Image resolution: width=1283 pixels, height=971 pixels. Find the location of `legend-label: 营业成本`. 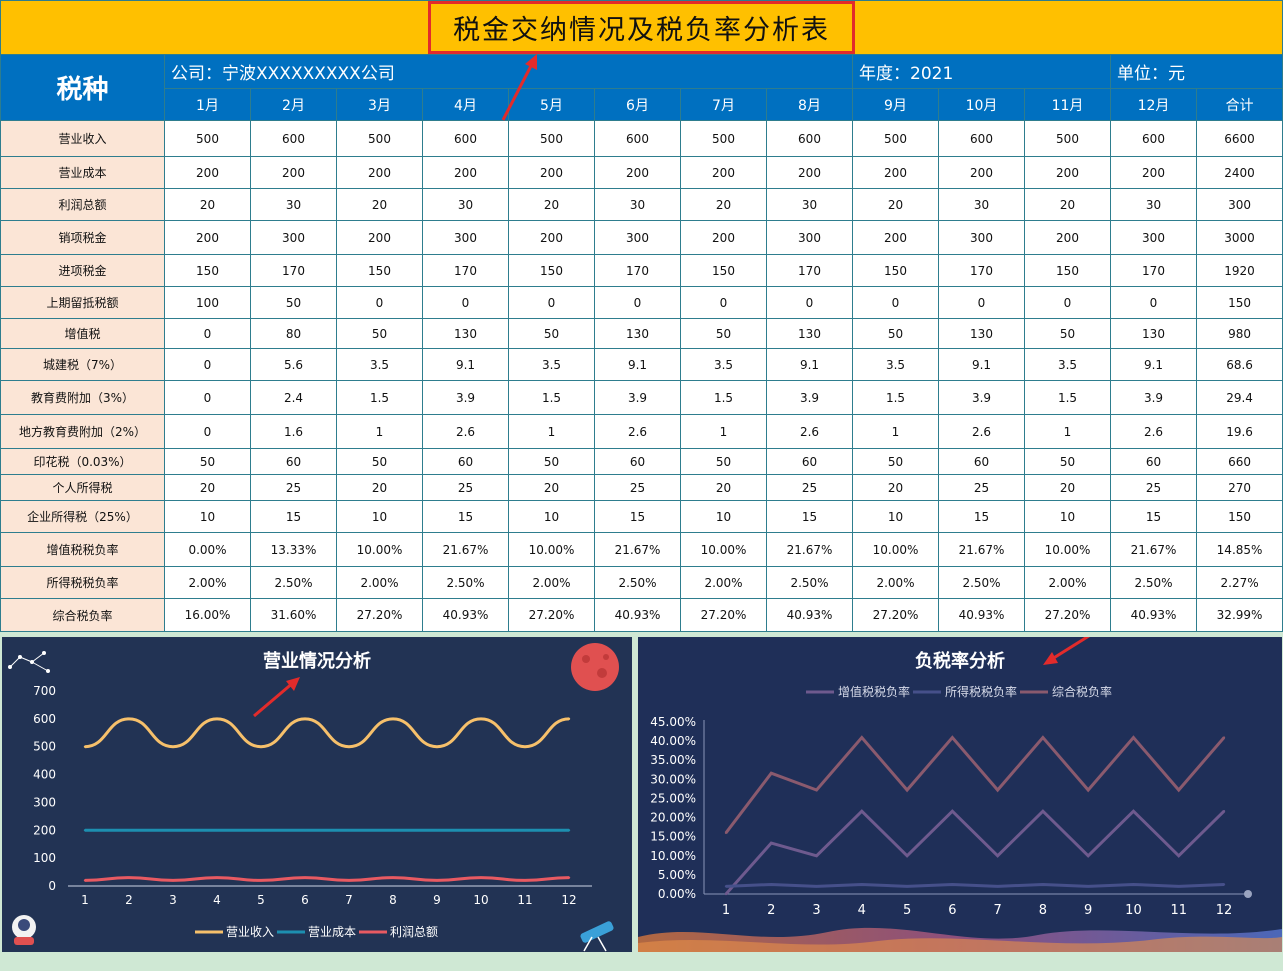

legend-label: 营业成本 is located at coordinates (332, 932).